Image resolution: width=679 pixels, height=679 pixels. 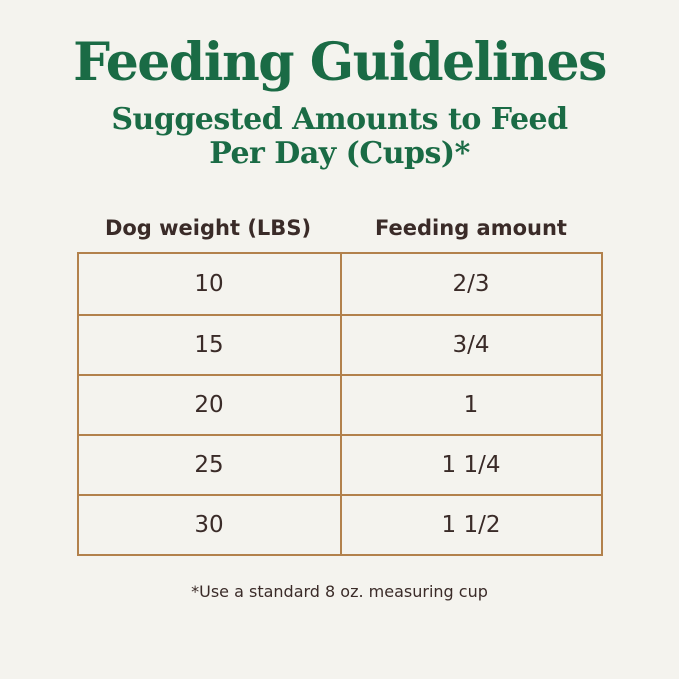 What do you see at coordinates (208, 228) in the screenshot?
I see `column-header-dog-weight: Dog weight (LBS)` at bounding box center [208, 228].